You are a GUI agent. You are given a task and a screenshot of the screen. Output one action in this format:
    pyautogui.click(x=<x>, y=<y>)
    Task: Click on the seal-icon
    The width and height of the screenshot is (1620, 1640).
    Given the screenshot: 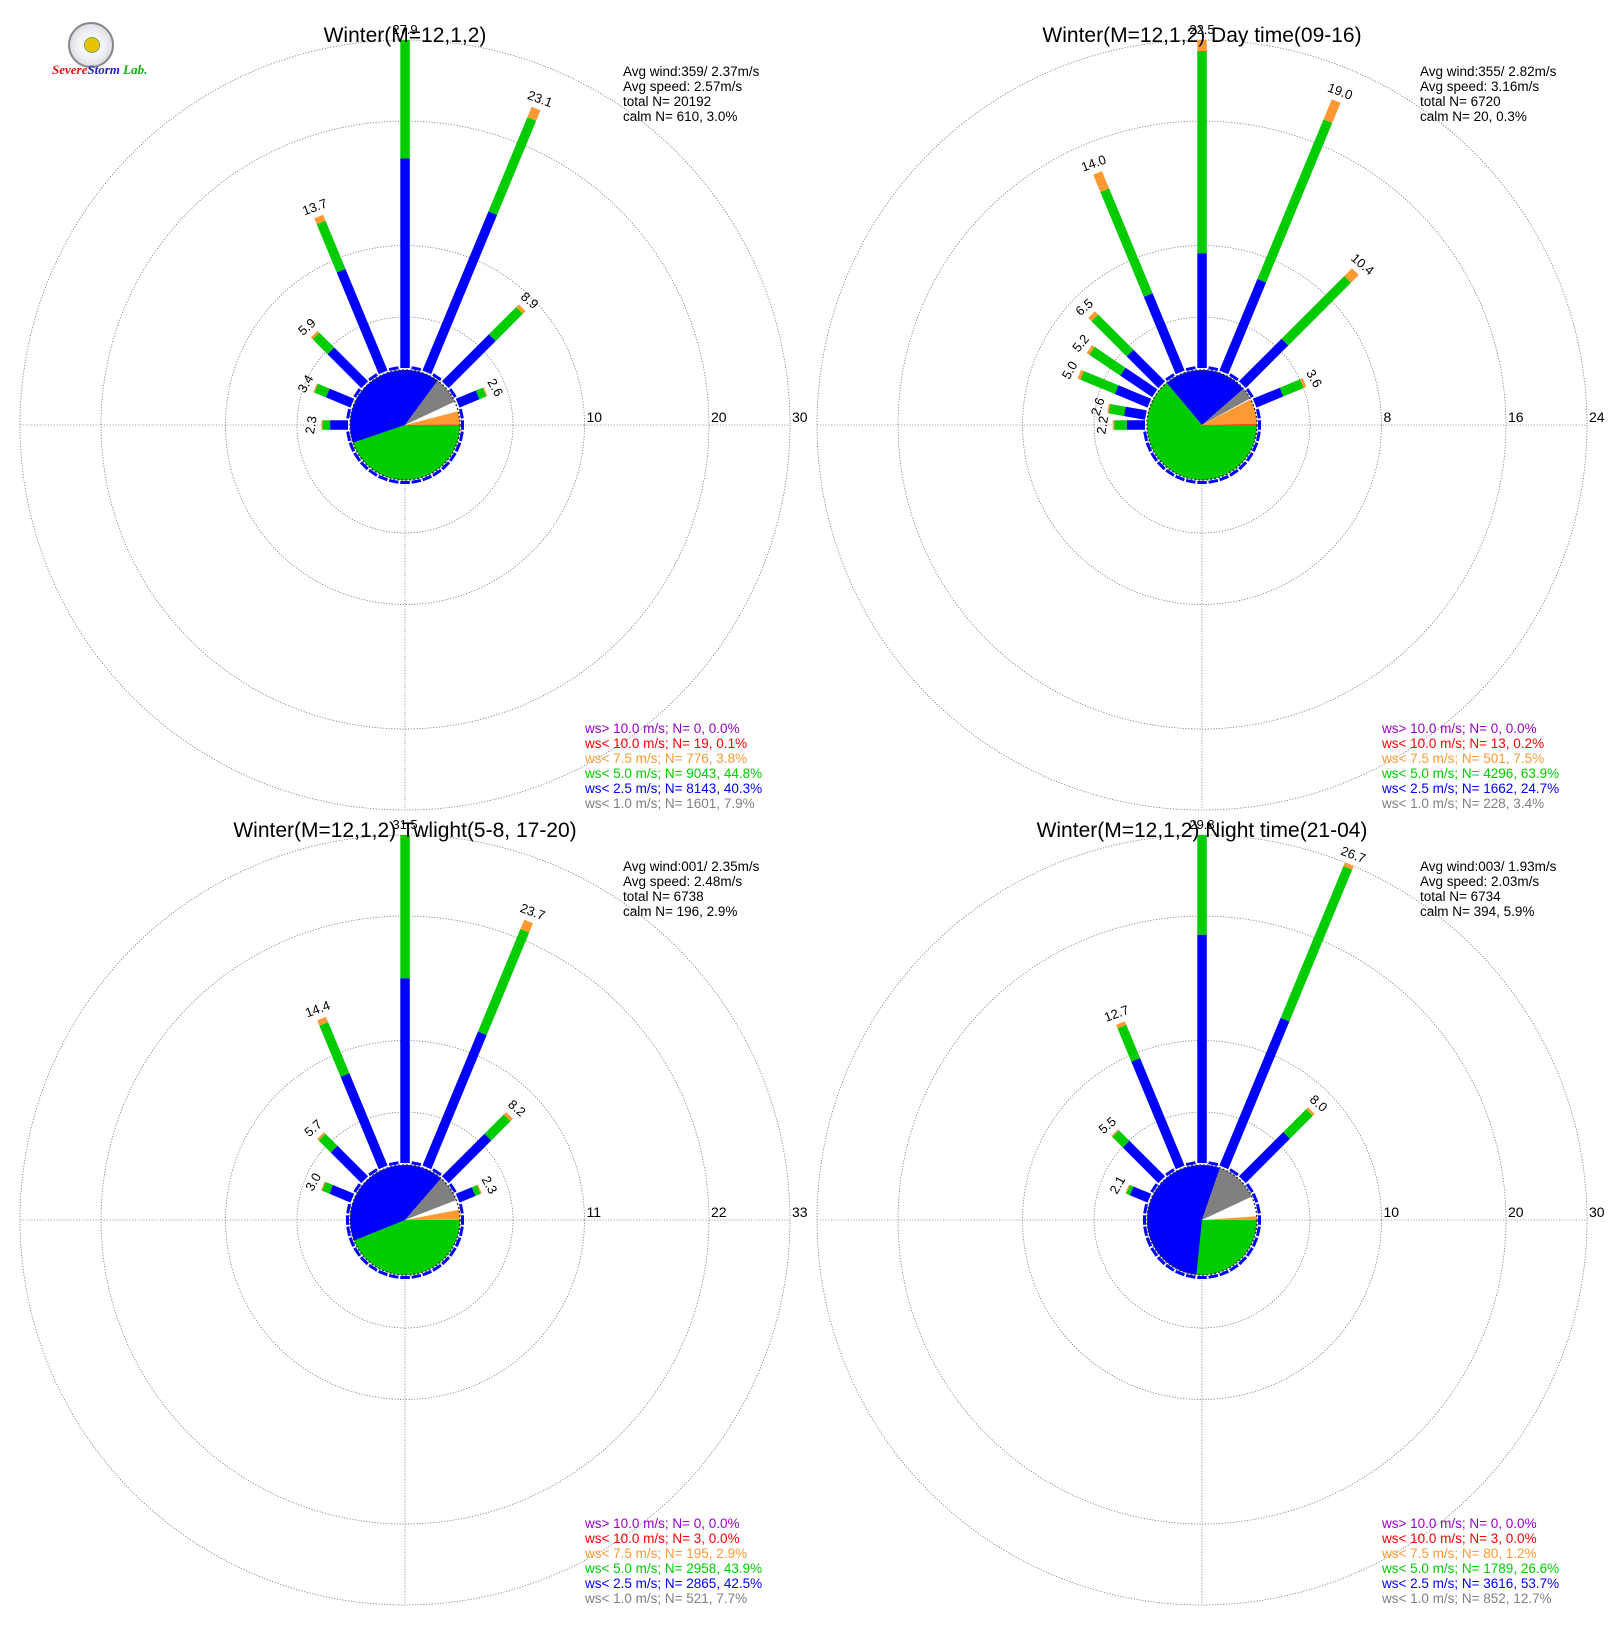 What is the action you would take?
    pyautogui.click(x=91, y=45)
    